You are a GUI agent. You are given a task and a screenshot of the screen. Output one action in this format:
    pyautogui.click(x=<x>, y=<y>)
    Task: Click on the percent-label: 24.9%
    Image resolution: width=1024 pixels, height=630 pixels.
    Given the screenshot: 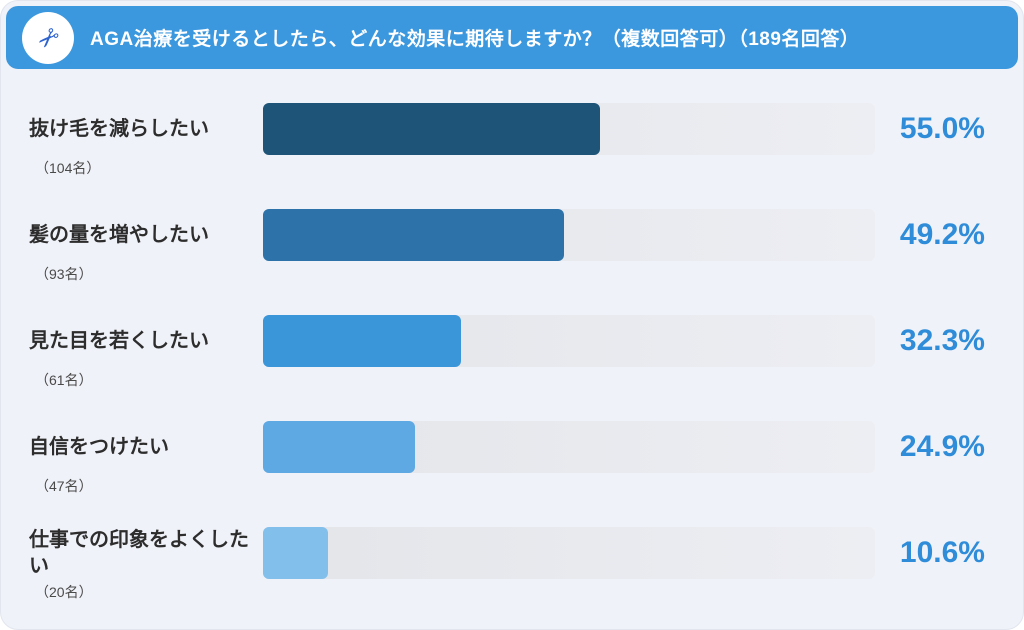 What is the action you would take?
    pyautogui.click(x=942, y=446)
    